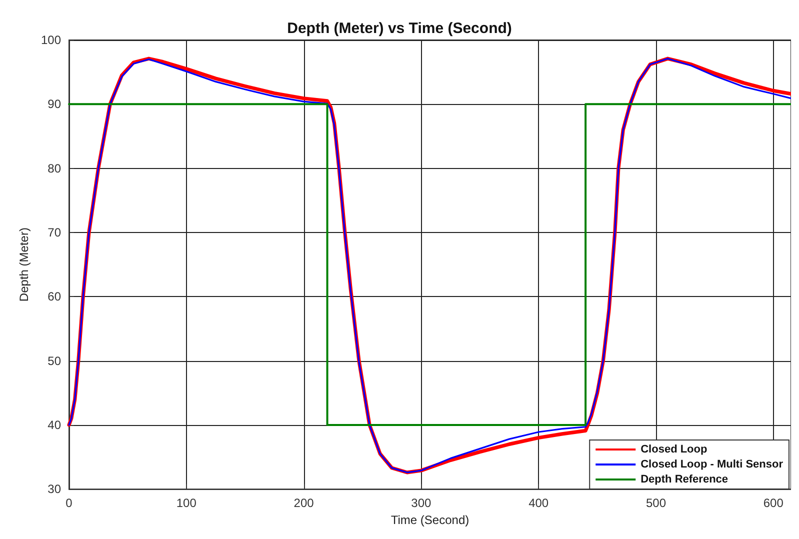 The height and width of the screenshot is (539, 799). I want to click on x-tick-label: 100, so click(186, 503).